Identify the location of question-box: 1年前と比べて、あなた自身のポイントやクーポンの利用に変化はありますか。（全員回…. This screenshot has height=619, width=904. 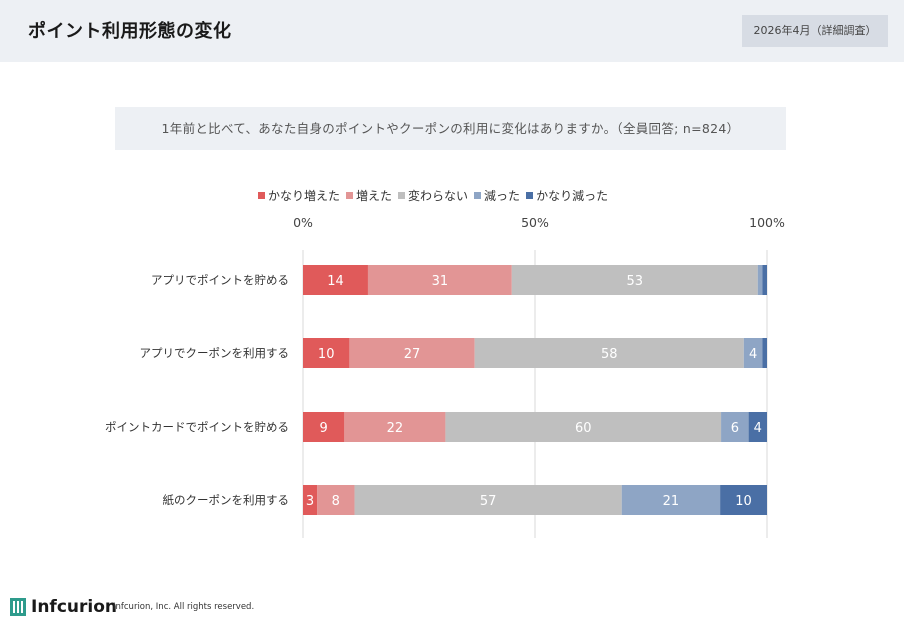
(450, 128).